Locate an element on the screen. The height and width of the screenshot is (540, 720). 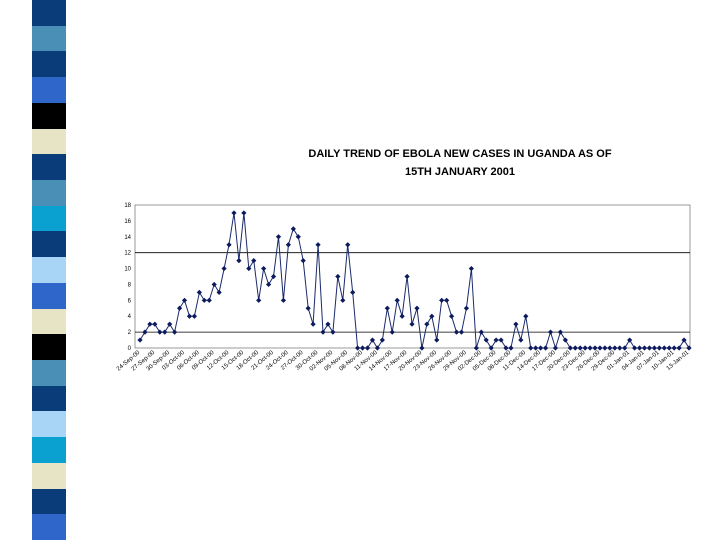
y-tick-label: 4 is located at coordinates (130, 317).